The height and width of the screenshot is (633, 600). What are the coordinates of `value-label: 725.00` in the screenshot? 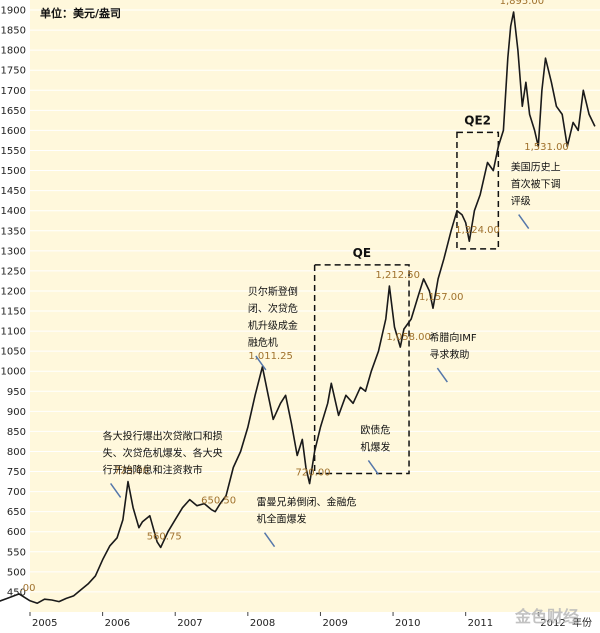 It's located at (131, 471).